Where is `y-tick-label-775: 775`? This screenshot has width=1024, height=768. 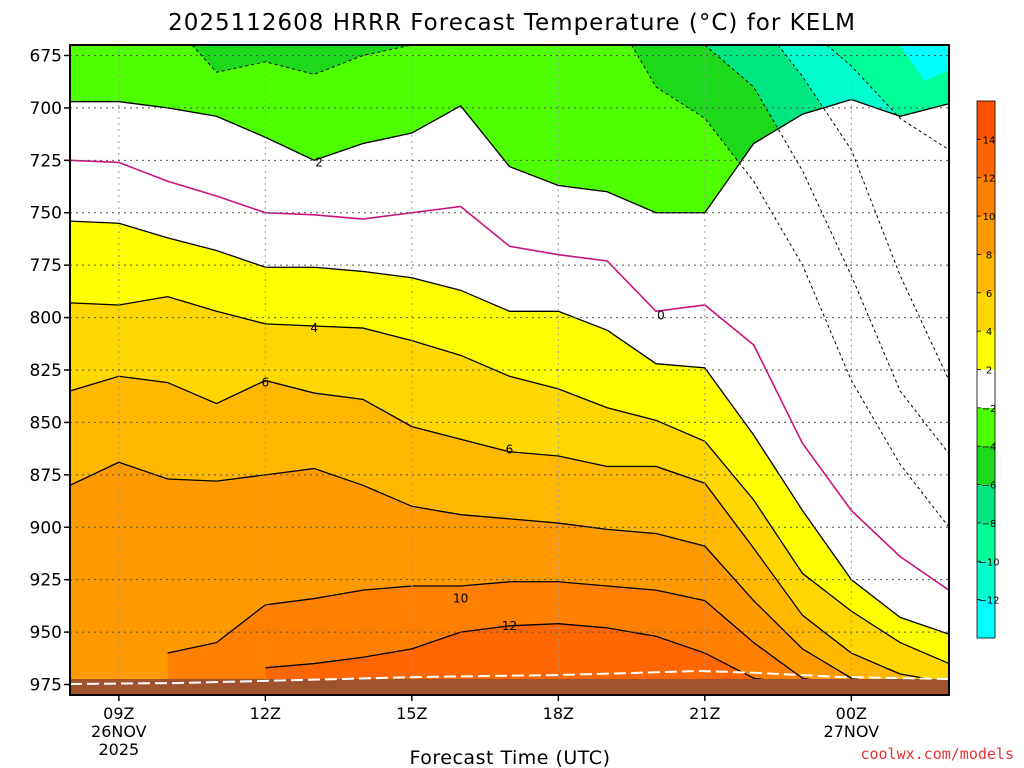
y-tick-label-775: 775 is located at coordinates (46, 266).